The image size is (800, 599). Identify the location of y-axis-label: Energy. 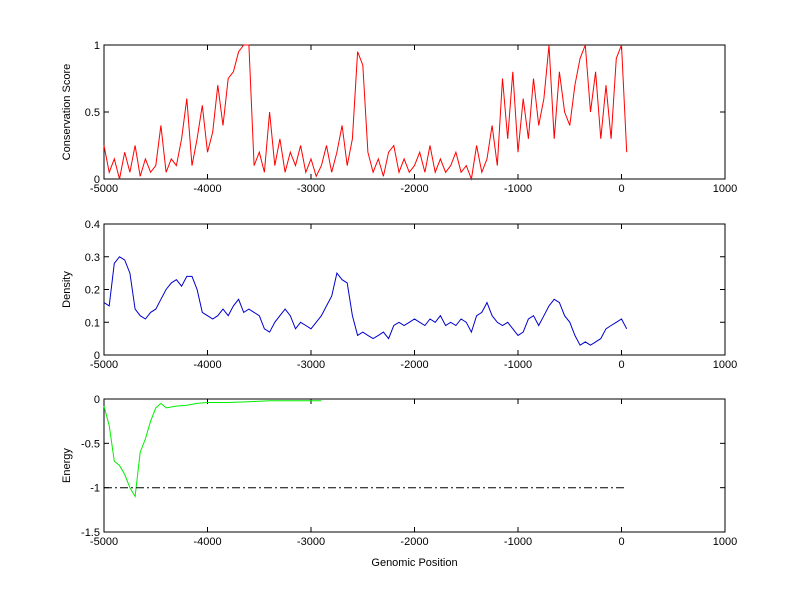
(67, 465).